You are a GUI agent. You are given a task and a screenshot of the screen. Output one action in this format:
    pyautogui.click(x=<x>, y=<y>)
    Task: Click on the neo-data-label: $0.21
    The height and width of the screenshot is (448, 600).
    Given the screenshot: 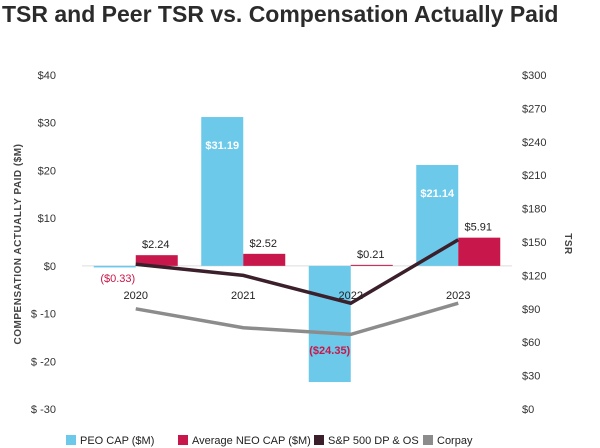 What is the action you would take?
    pyautogui.click(x=371, y=255)
    